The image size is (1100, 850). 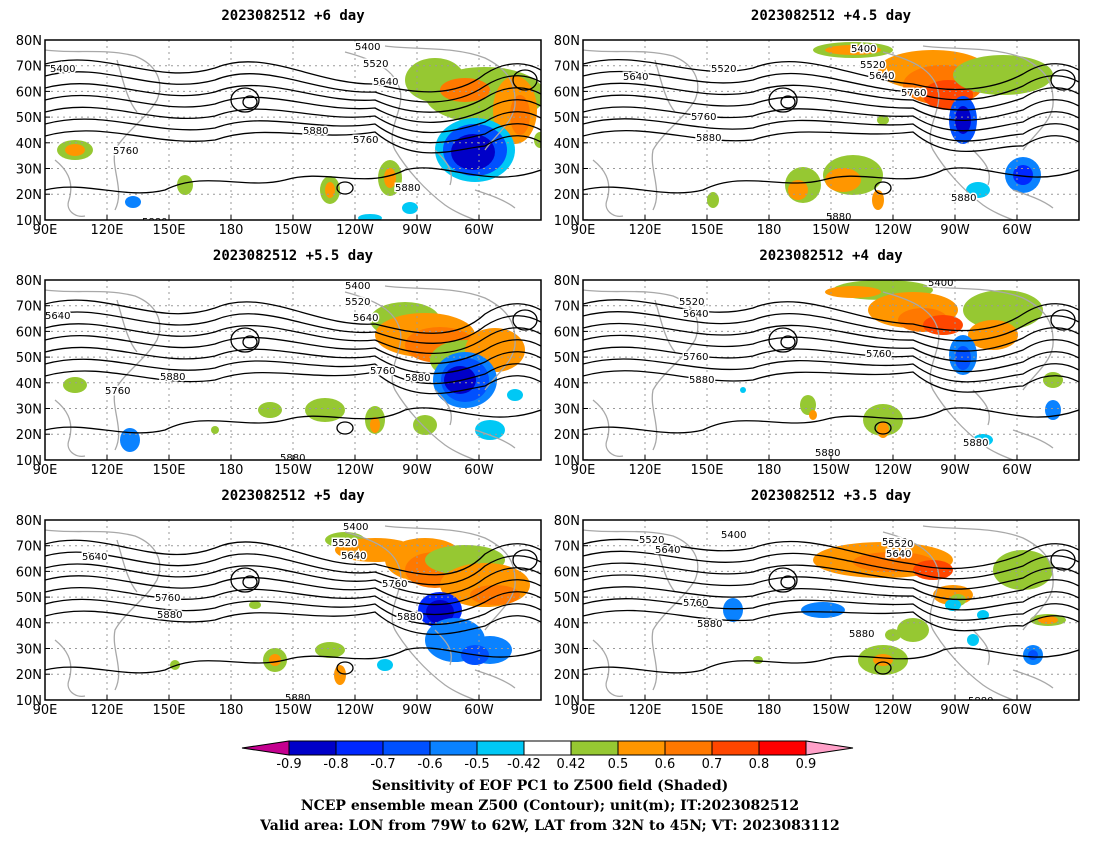 I want to click on x-tick-label: 60W, so click(x=479, y=230).